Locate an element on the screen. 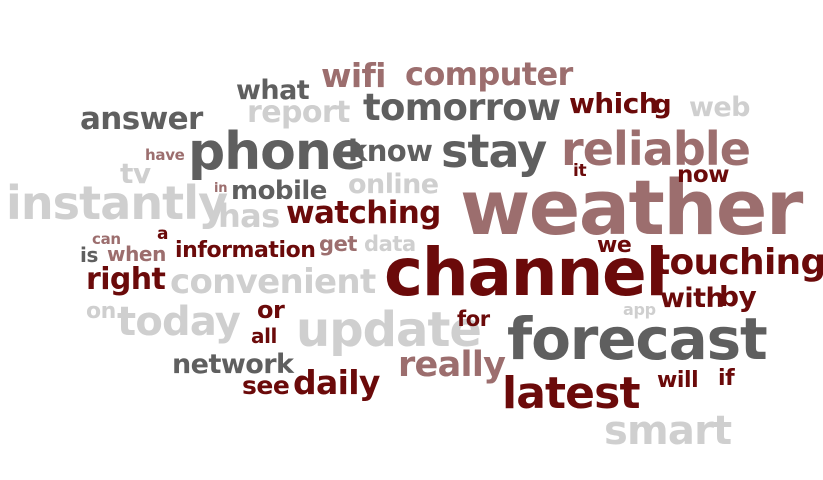 This screenshot has width=823, height=480. word-touching: touching is located at coordinates (738, 262).